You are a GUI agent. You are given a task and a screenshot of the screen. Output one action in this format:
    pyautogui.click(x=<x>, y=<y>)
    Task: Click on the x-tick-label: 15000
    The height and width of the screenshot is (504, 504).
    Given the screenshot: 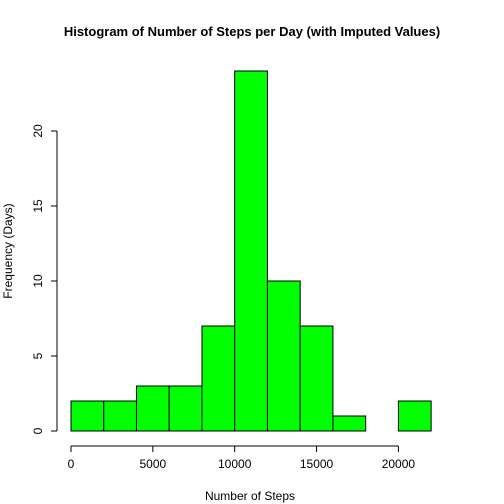 What is the action you would take?
    pyautogui.click(x=317, y=464)
    